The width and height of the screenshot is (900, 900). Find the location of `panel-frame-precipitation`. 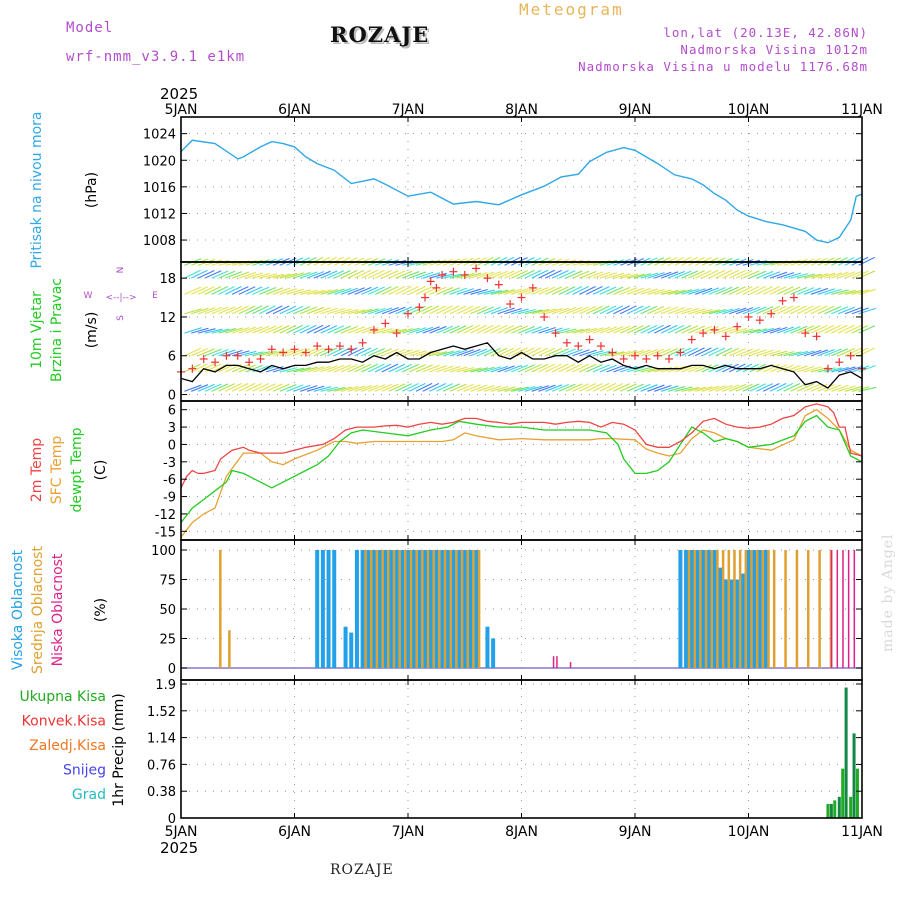

panel-frame-precipitation is located at coordinates (521, 749).